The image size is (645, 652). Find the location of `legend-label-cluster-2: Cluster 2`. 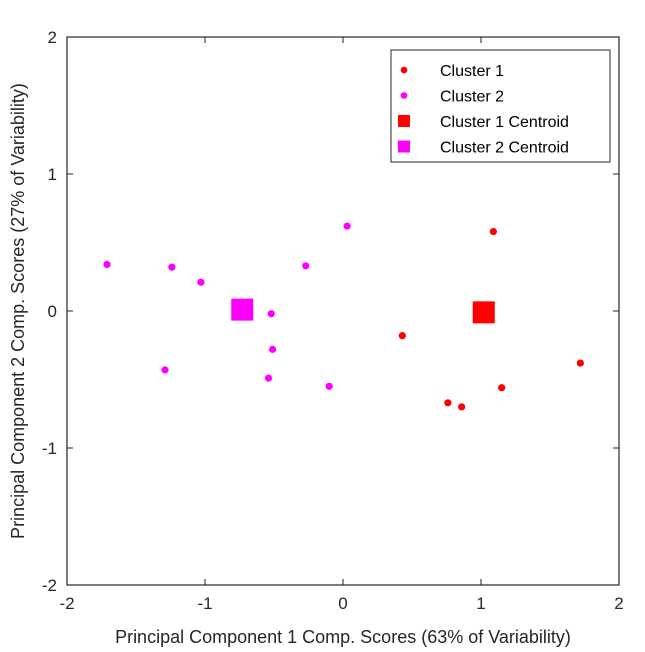

legend-label-cluster-2: Cluster 2 is located at coordinates (472, 97).